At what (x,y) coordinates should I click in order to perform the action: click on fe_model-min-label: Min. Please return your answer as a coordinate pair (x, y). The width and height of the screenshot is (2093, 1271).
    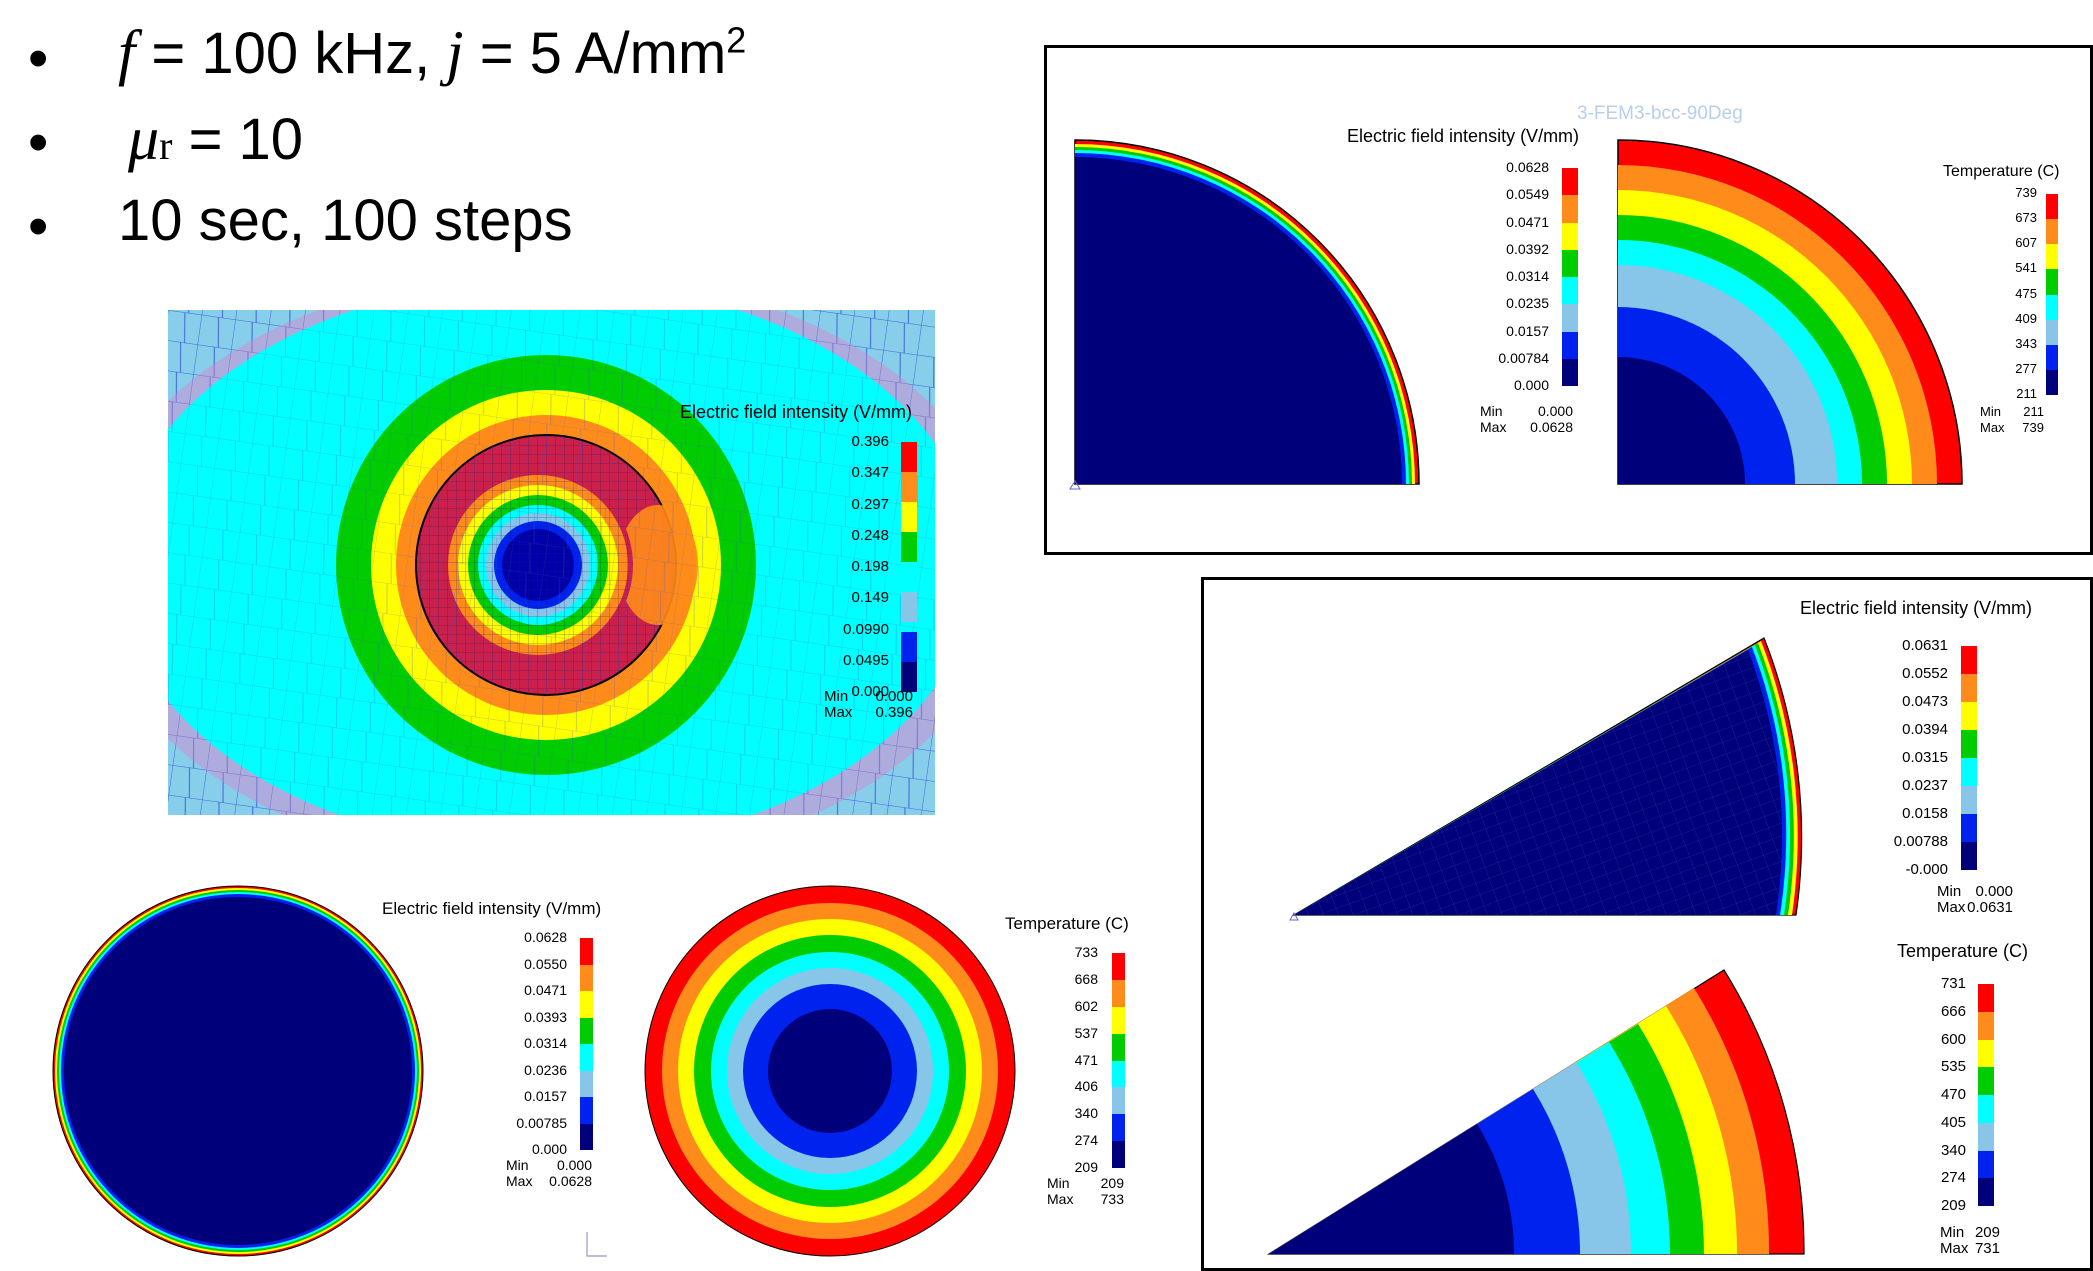
    Looking at the image, I should click on (836, 696).